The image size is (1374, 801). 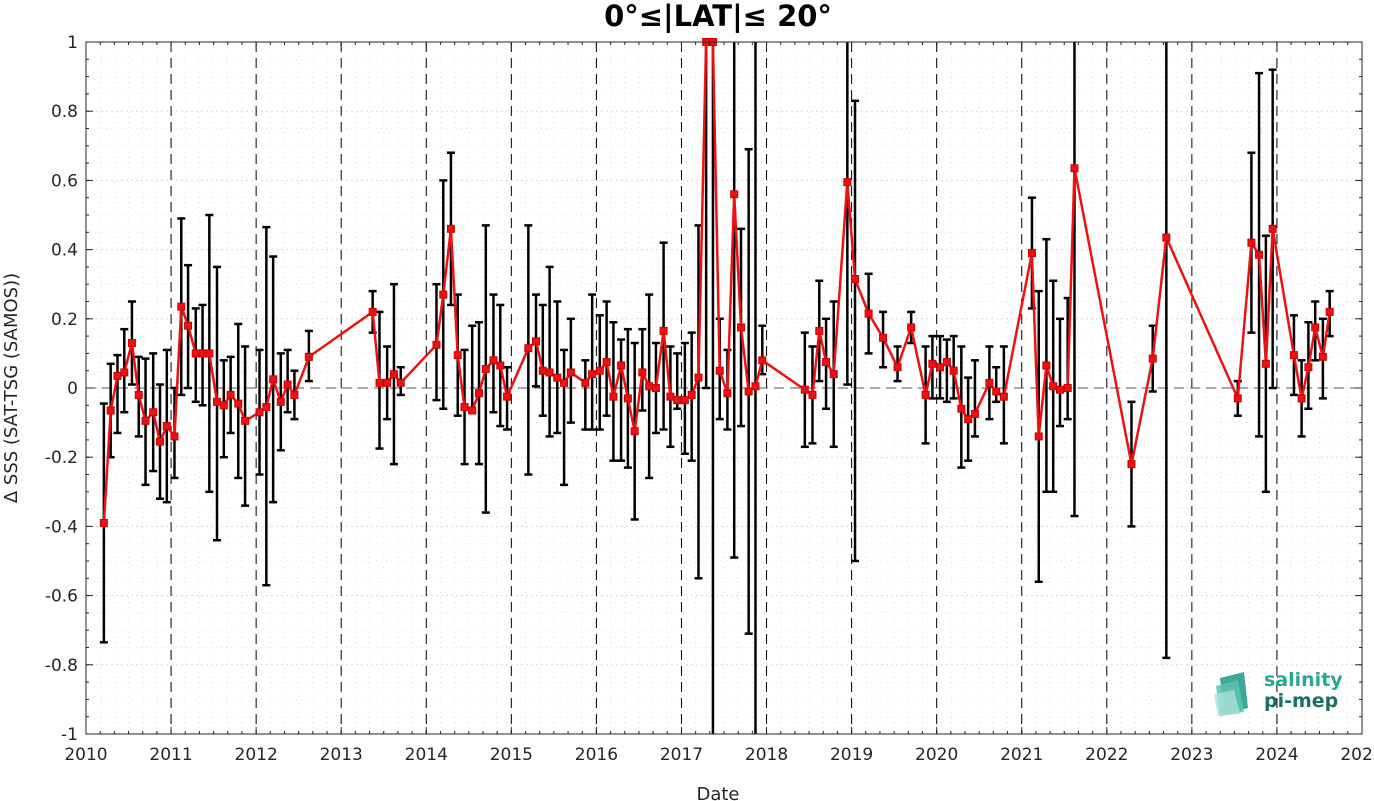 What do you see at coordinates (1231, 694) in the screenshot?
I see `logo-icon` at bounding box center [1231, 694].